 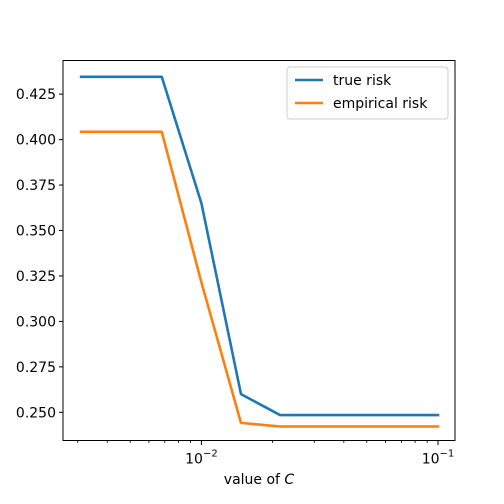 I want to click on x-tick-label: 10⁻², so click(x=201, y=458).